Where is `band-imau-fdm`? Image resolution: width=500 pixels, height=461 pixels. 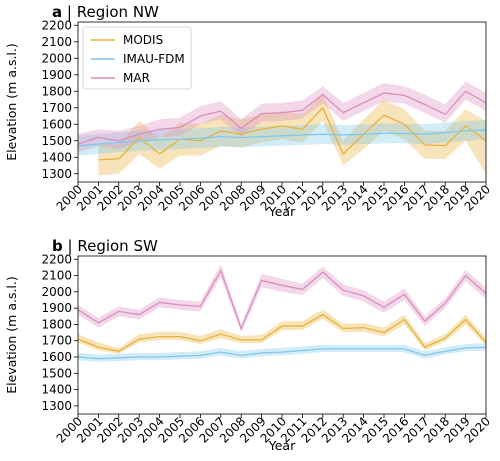
band-imau-fdm is located at coordinates (282, 138).